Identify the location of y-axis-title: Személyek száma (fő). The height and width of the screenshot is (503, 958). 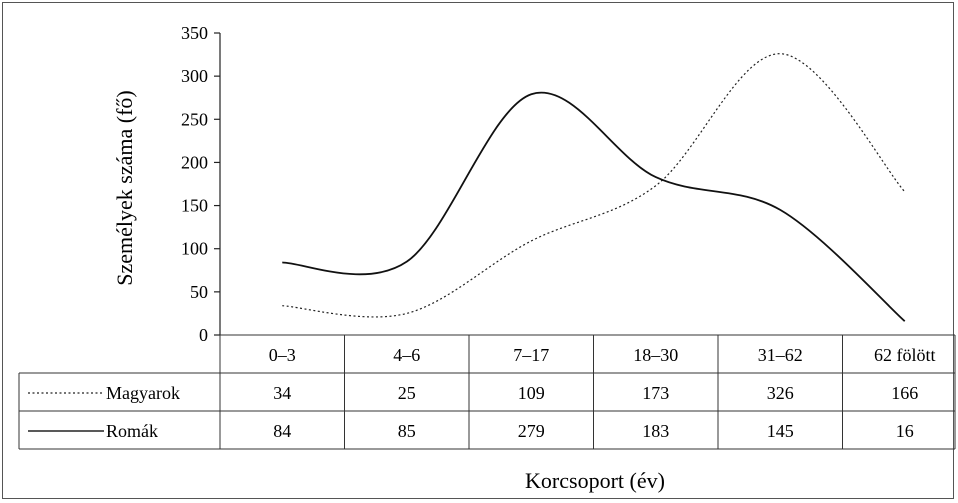
(124, 187).